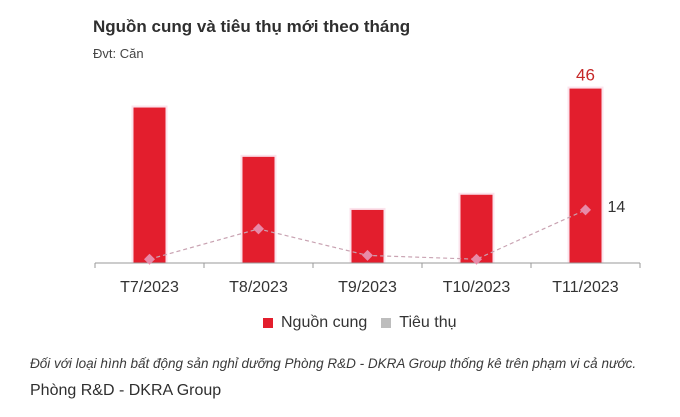 This screenshot has width=680, height=417. I want to click on legend-label-supply: Nguồn cung, so click(324, 322).